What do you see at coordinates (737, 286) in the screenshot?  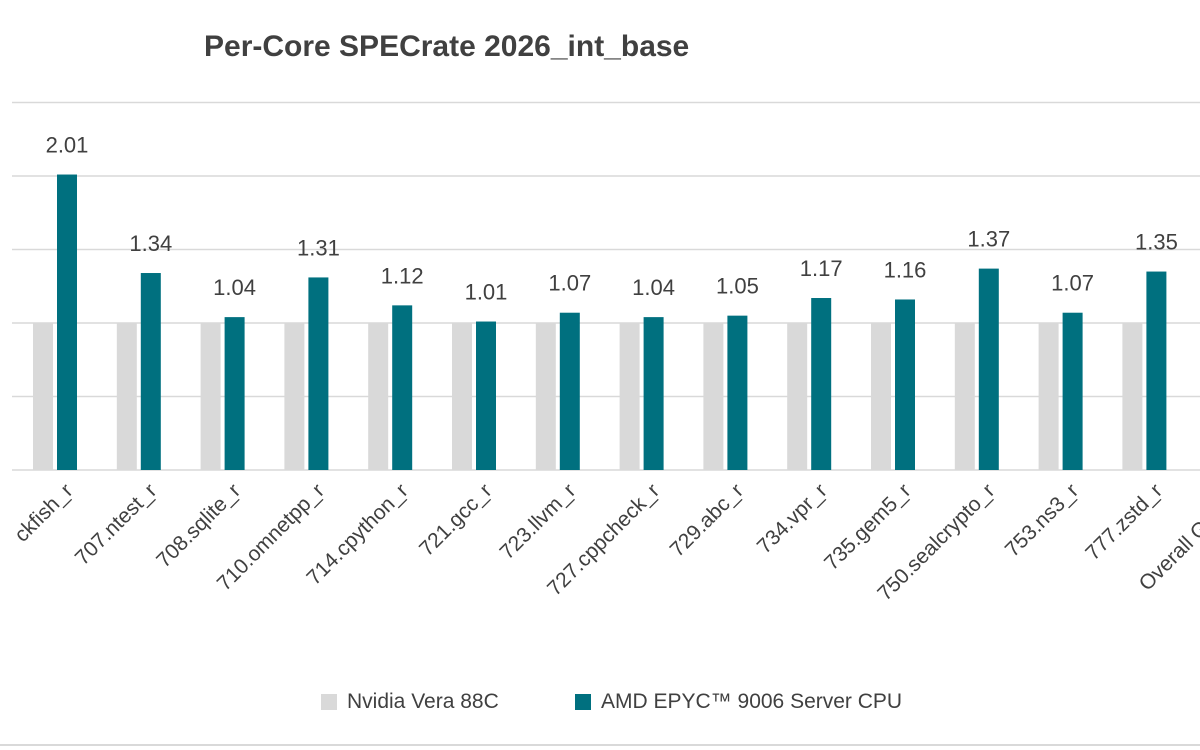 I see `data-label-8: 1.05` at bounding box center [737, 286].